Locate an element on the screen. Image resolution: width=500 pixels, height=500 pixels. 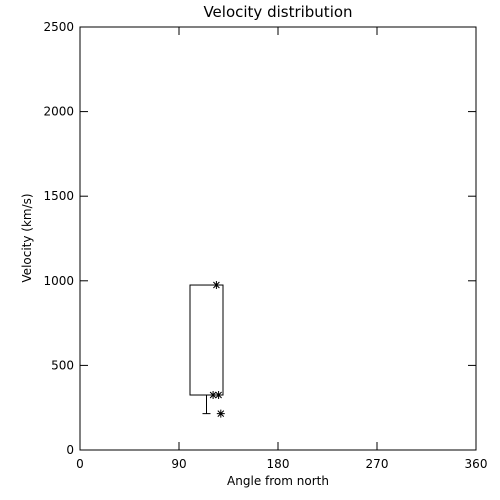
x-axis-label: Angle from north is located at coordinates (278, 481).